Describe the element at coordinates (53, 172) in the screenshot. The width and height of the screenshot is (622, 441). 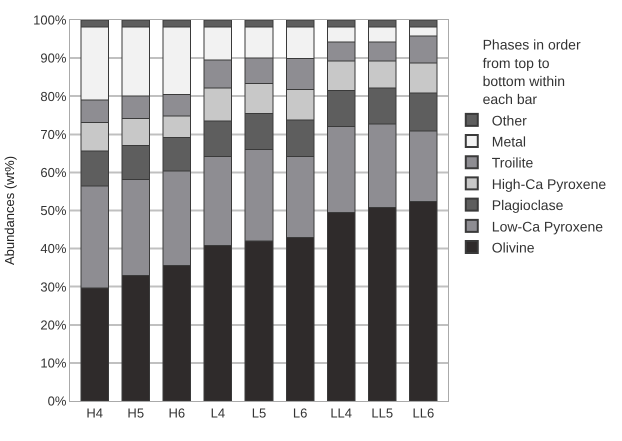
I see `y-tick-label: 60%` at that location.